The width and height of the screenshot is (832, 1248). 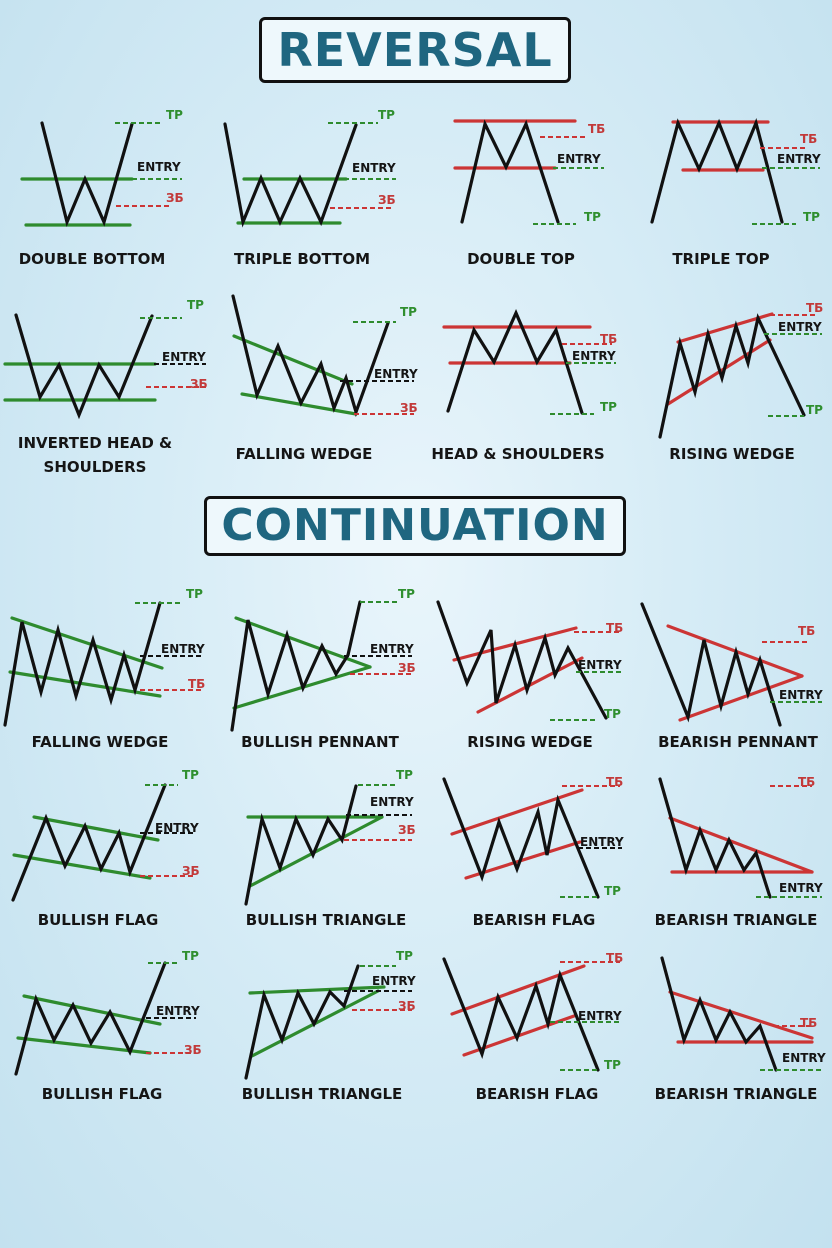 I want to click on pattern-triple-top: ТБ ENTRY TP TRIPLE TOP, so click(x=735, y=192).